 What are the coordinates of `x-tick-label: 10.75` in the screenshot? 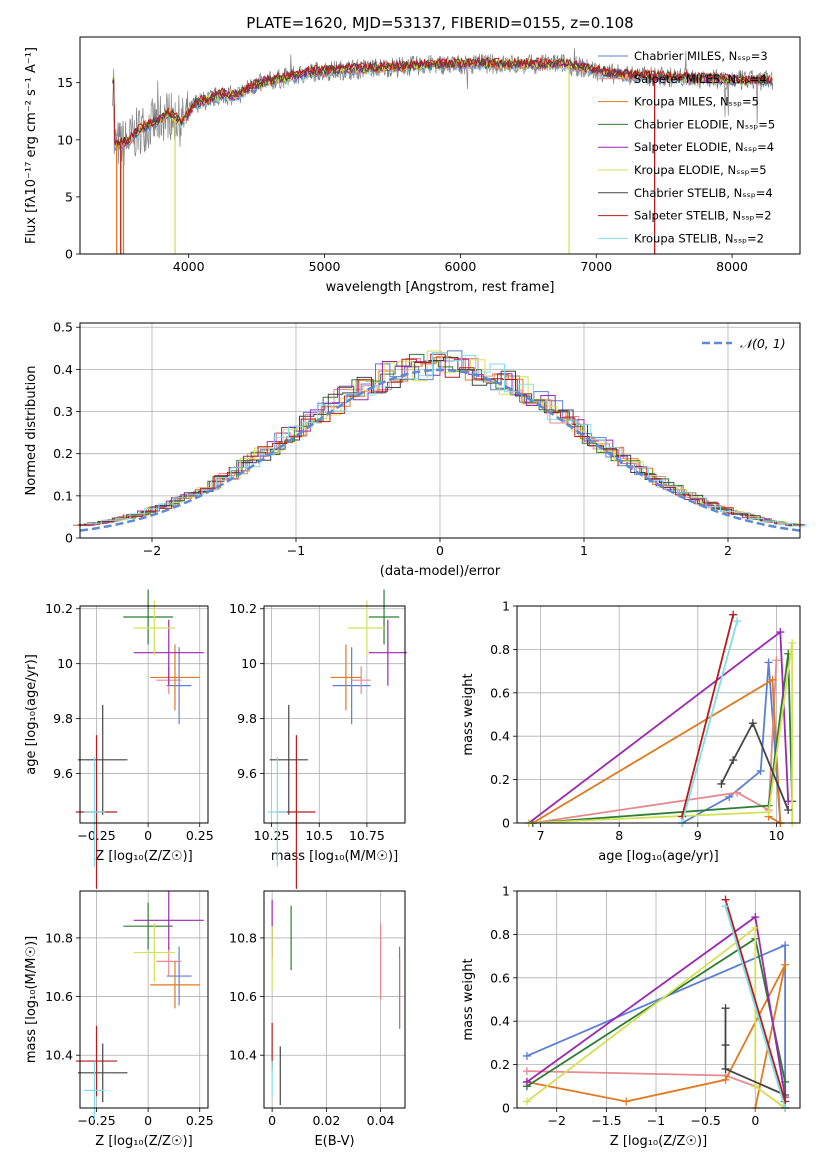 It's located at (367, 835).